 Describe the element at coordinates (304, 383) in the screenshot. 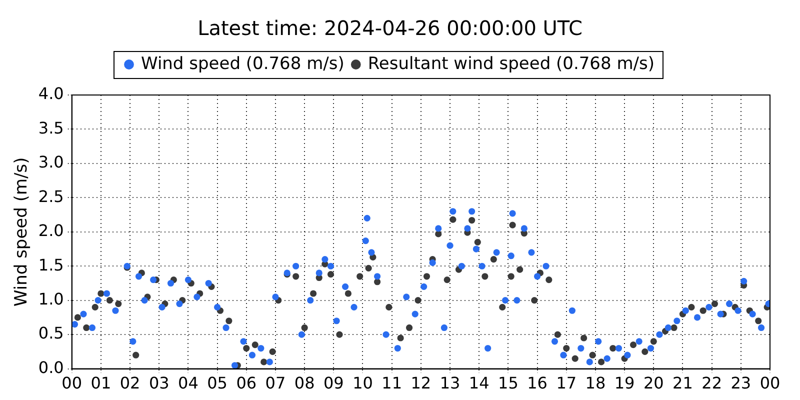

I see `x-tick-label: 08` at that location.